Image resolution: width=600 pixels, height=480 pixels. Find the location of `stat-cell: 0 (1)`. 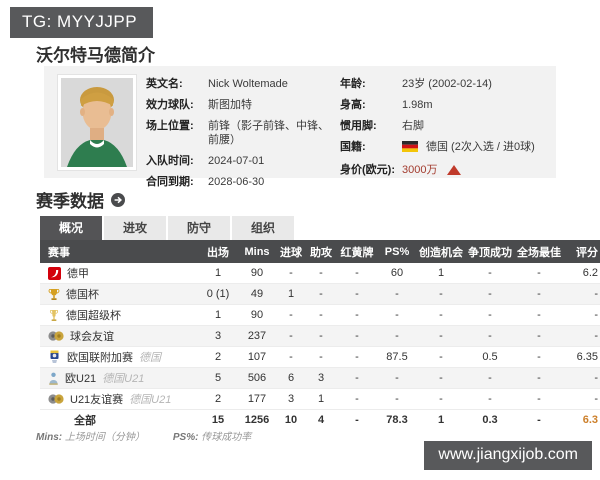

stat-cell: 0 (1) is located at coordinates (218, 294).